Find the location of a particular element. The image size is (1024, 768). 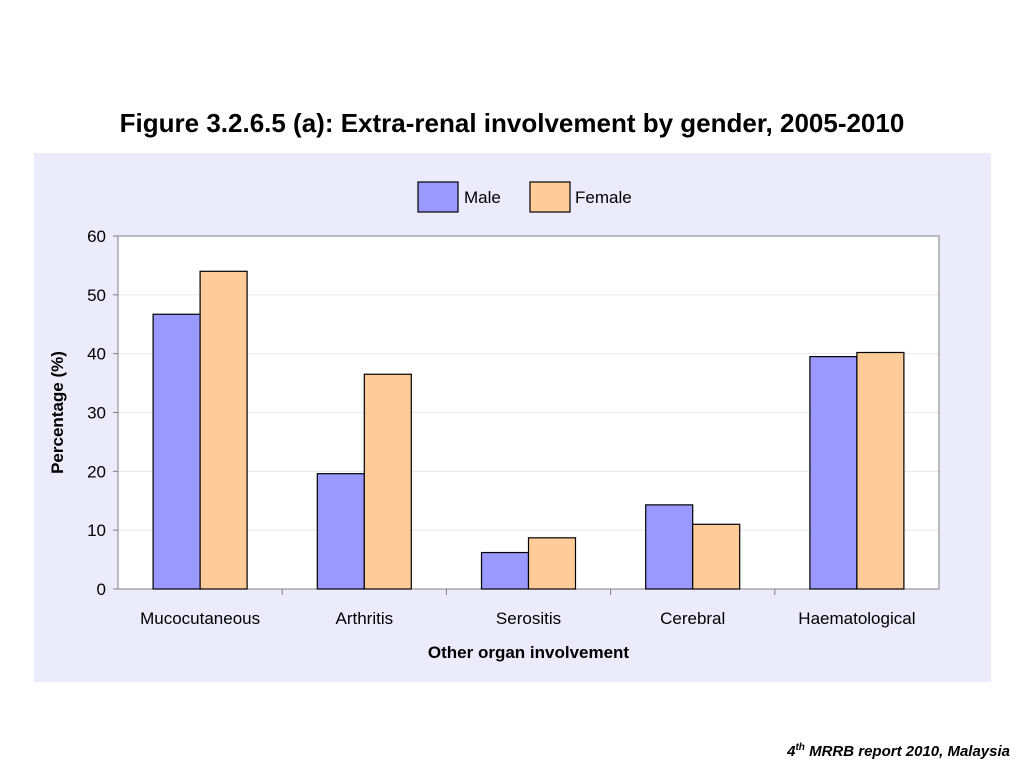

report-edition-suffix: th is located at coordinates (800, 747).